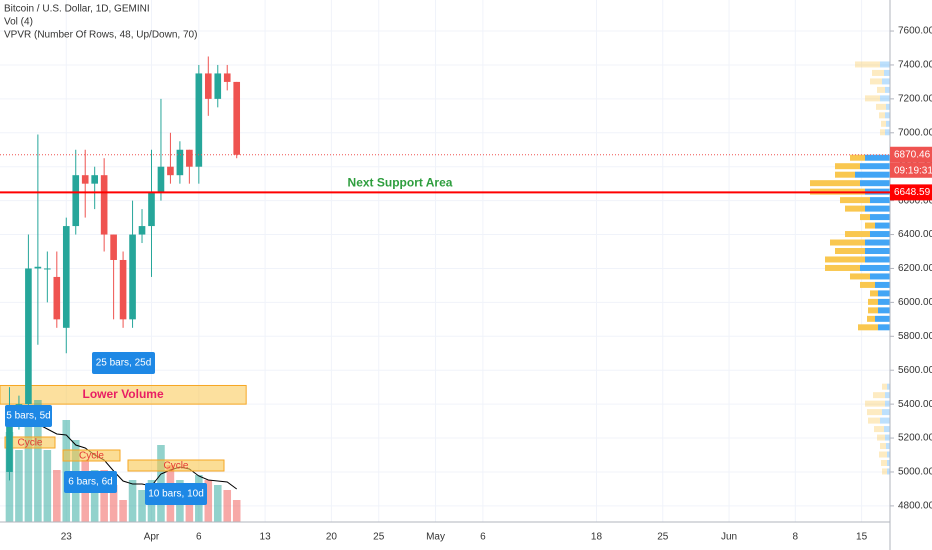 The image size is (932, 550). What do you see at coordinates (29, 443) in the screenshot?
I see `cycle-label: Cycle` at bounding box center [29, 443].